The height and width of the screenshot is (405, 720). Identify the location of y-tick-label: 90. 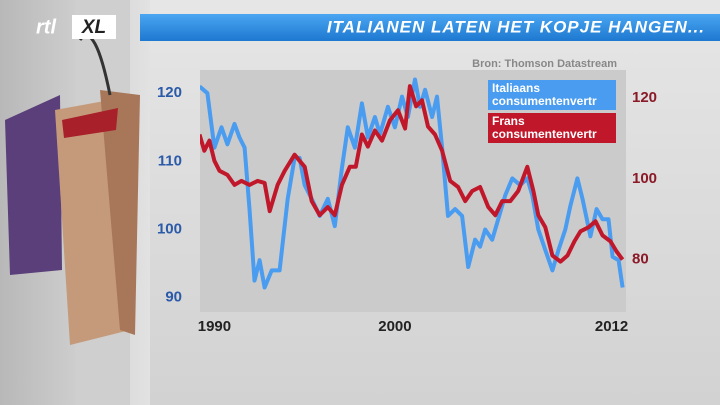
(173, 297).